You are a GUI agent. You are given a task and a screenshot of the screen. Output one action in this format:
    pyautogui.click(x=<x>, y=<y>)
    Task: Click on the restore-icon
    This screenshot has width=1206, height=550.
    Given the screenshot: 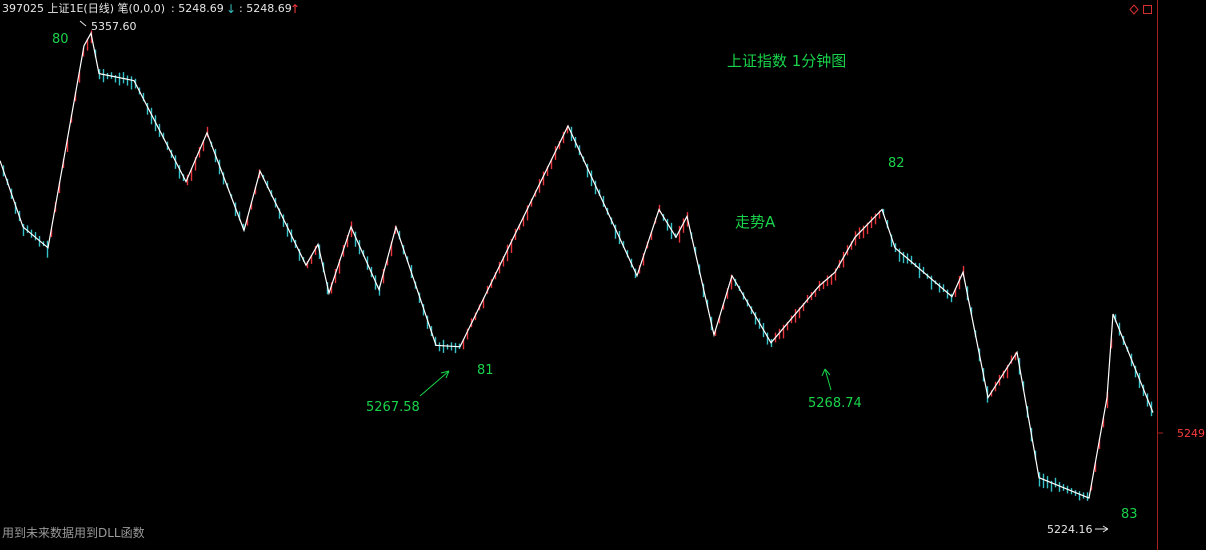 What is the action you would take?
    pyautogui.click(x=1147, y=9)
    